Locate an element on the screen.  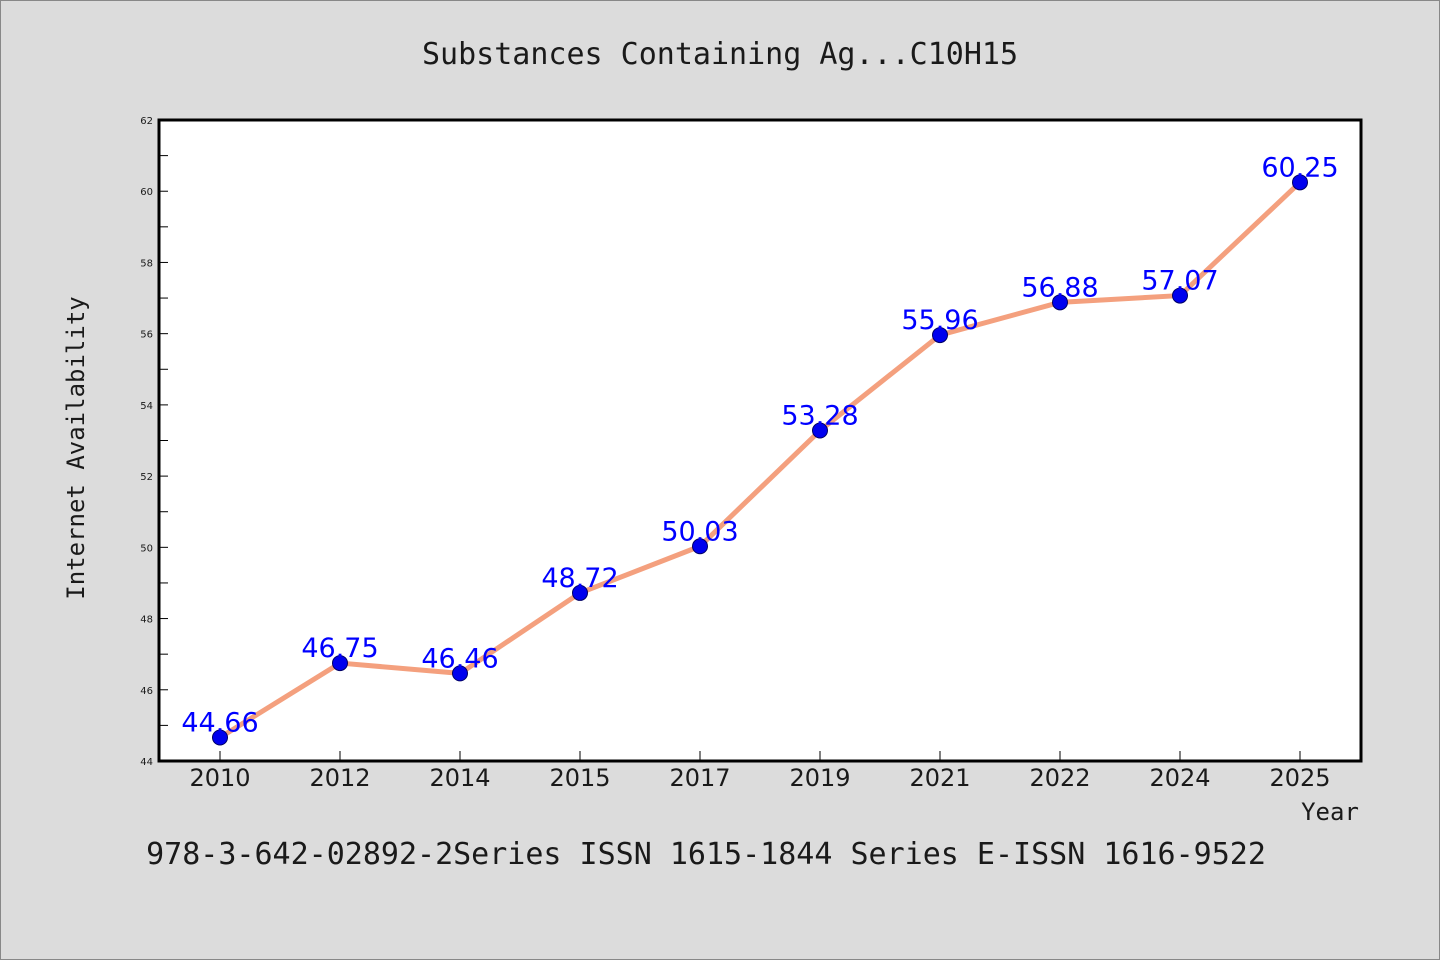
y-tick-label: 60 is located at coordinates (146, 192).